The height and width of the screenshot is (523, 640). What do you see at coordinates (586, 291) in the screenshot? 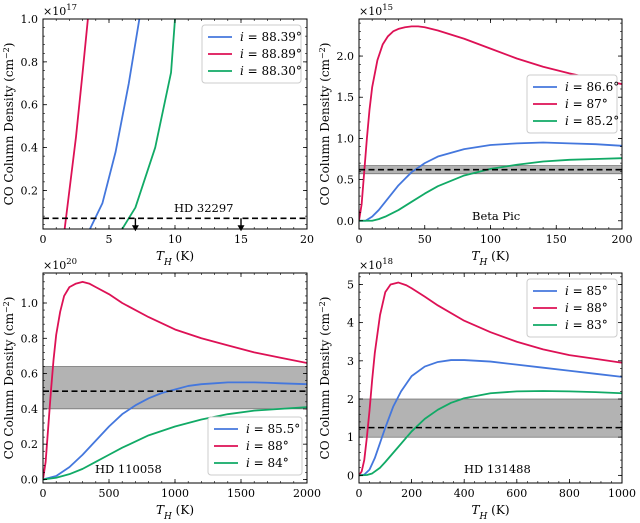
I see `legend-label-1: i = 85°` at bounding box center [586, 291].